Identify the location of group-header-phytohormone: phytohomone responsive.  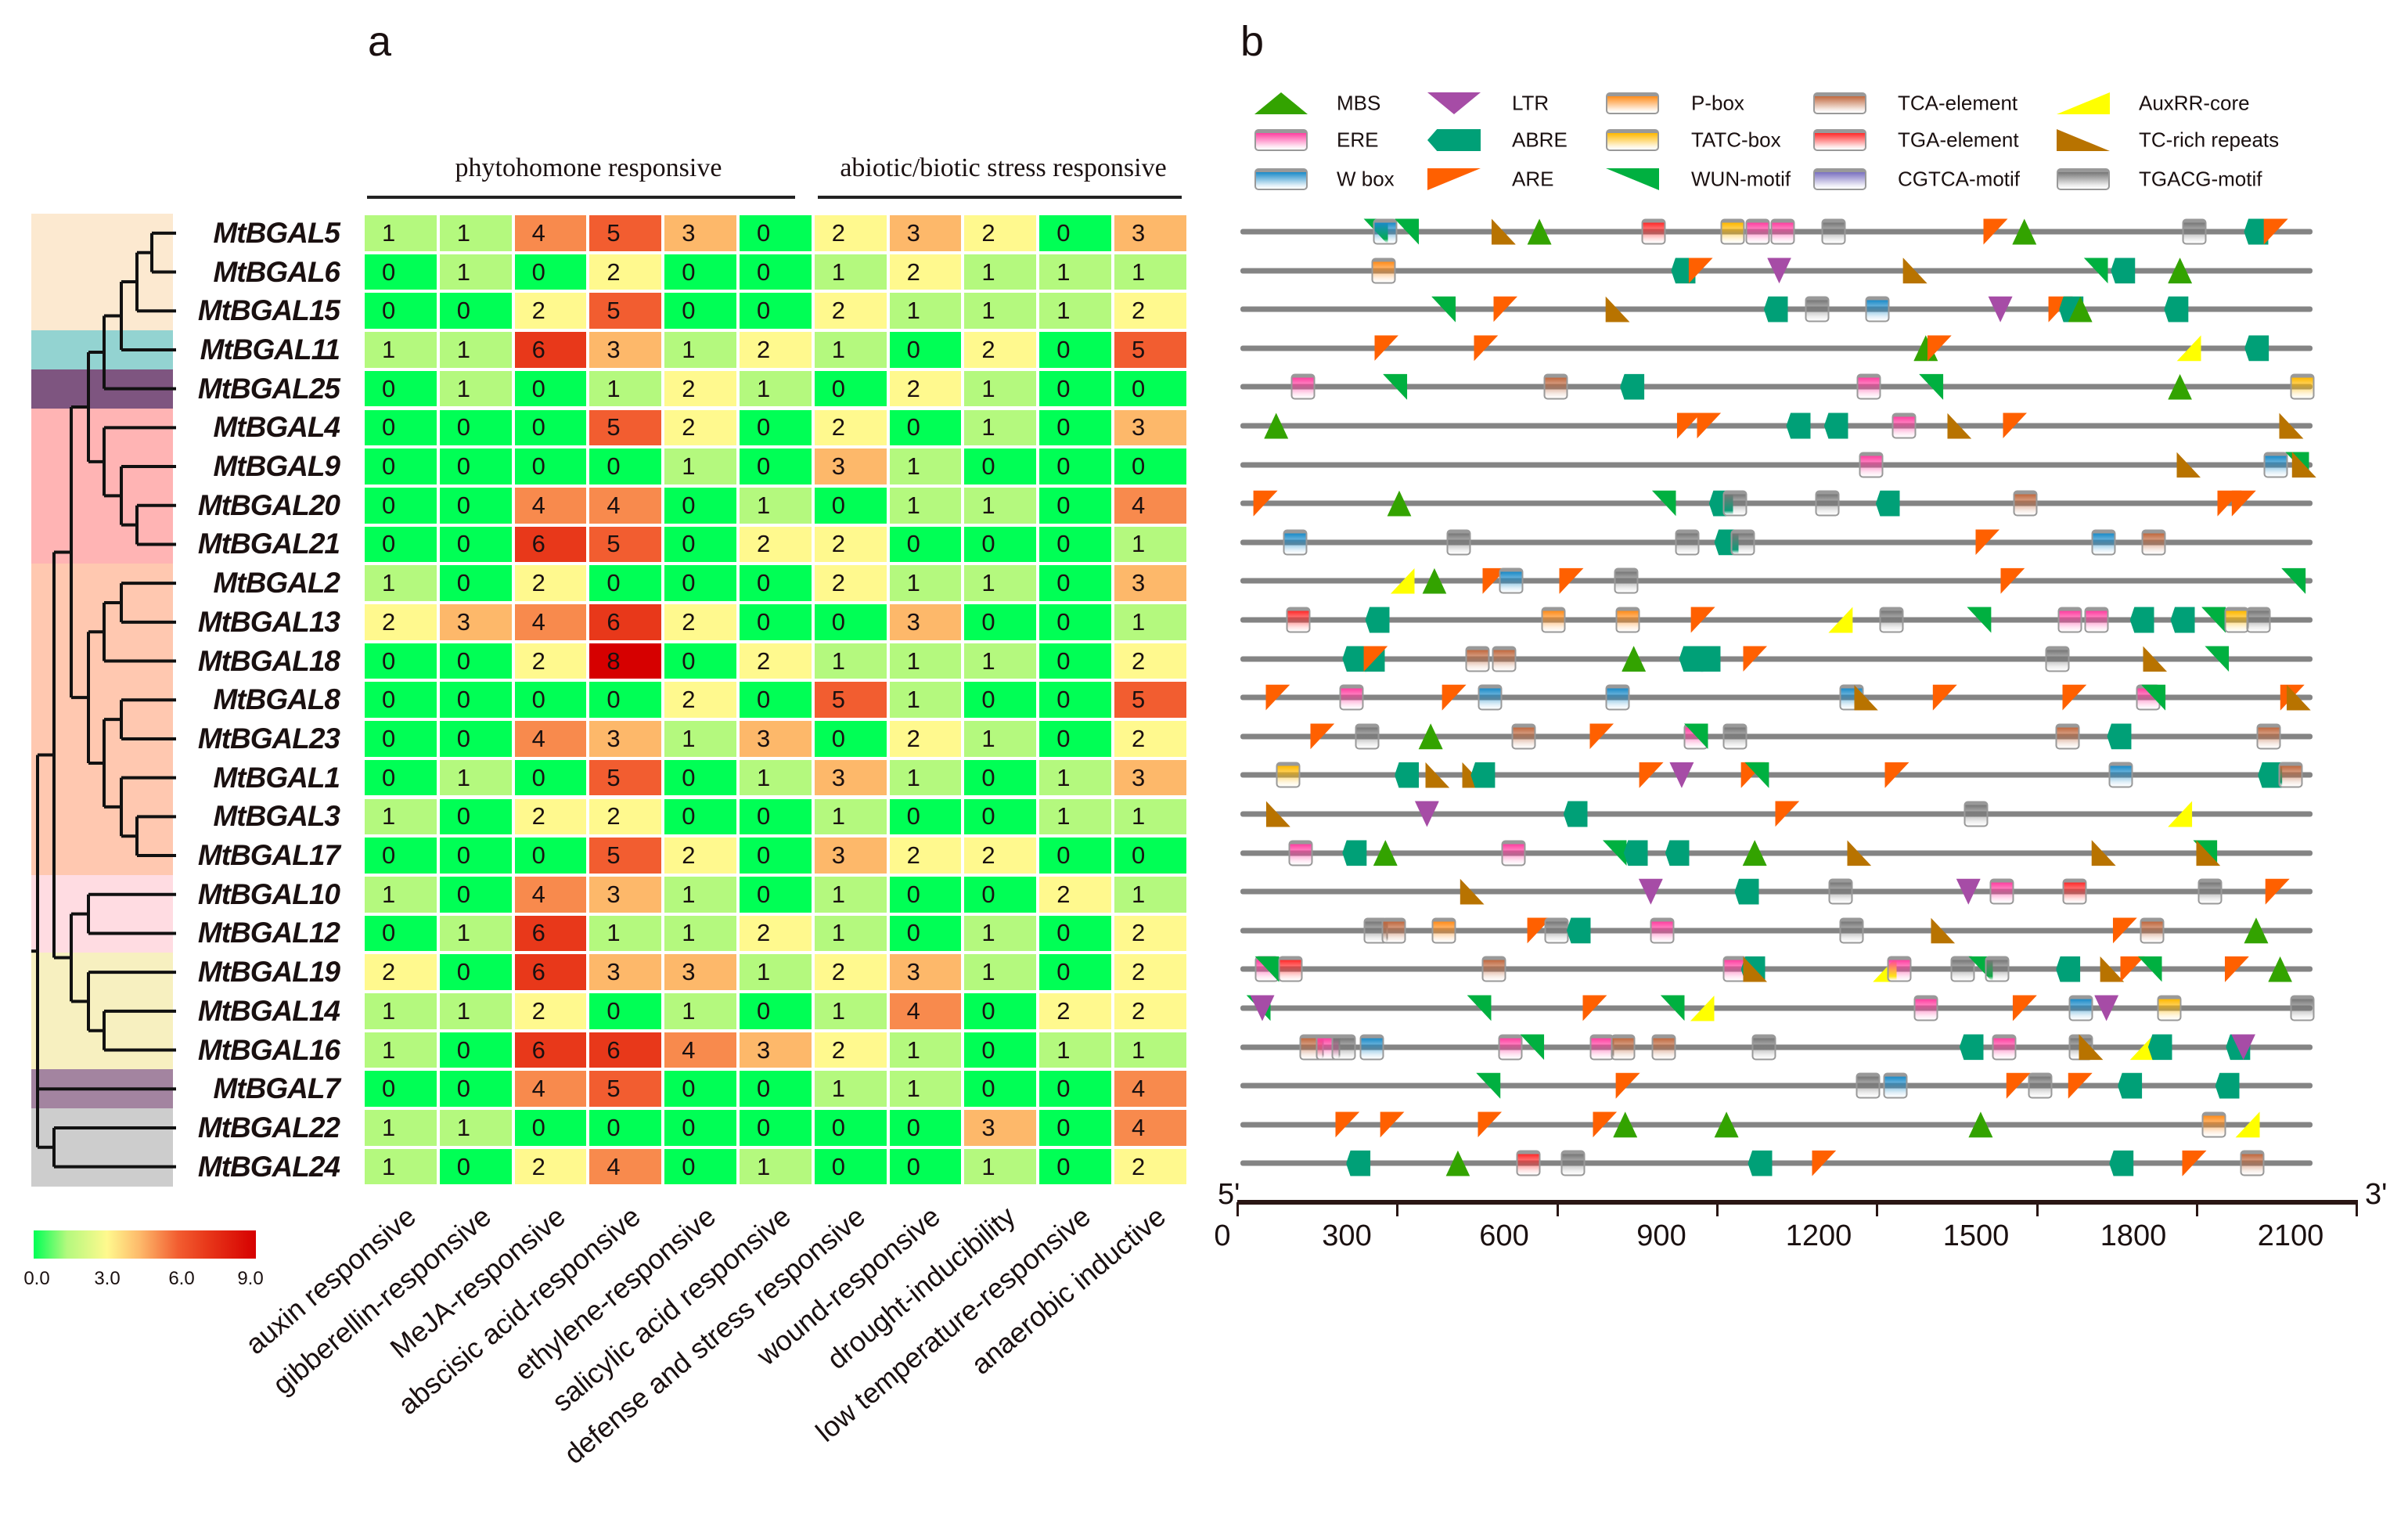
(588, 167).